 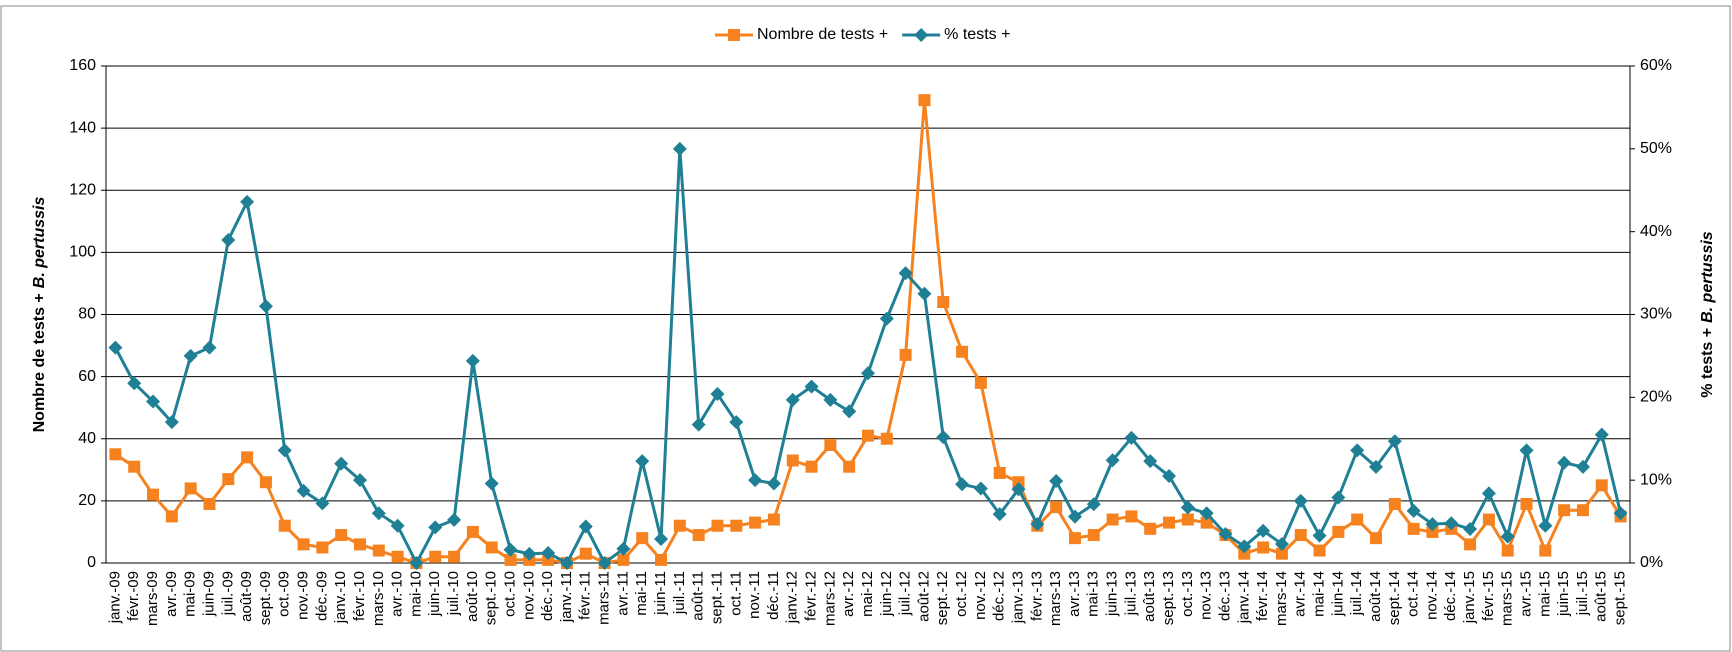 What do you see at coordinates (660, 593) in the screenshot?
I see `x-tick-label: juin-11` at bounding box center [660, 593].